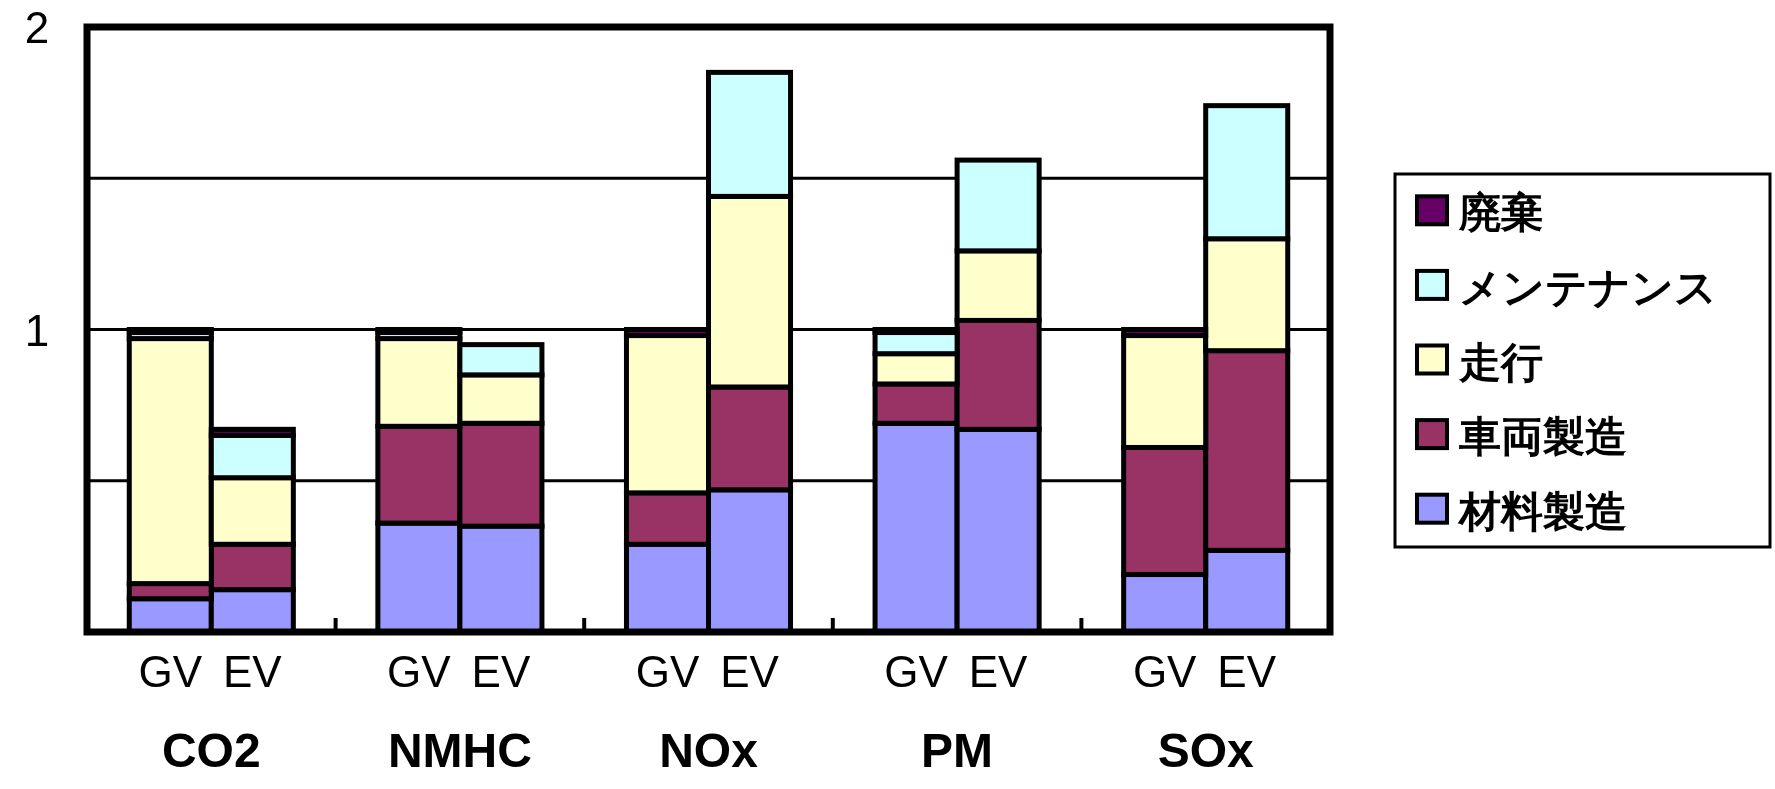  What do you see at coordinates (1542, 437) in the screenshot?
I see `legend-label: 車両製造` at bounding box center [1542, 437].